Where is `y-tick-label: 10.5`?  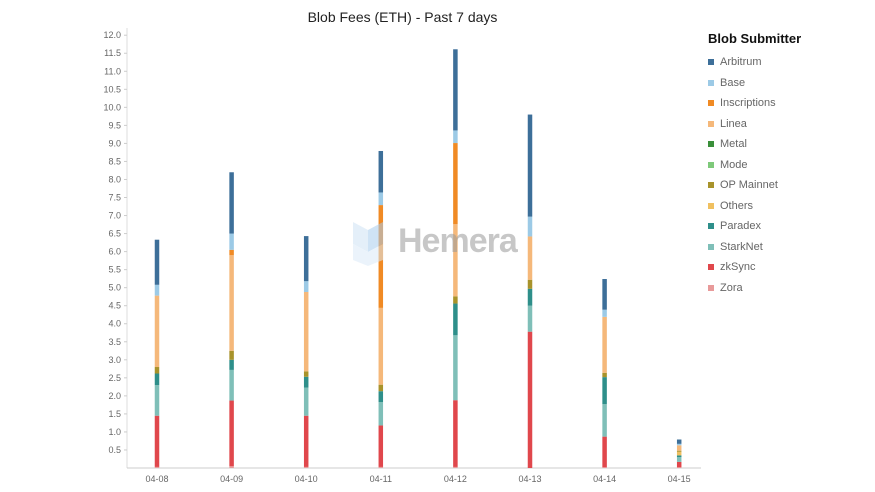 y-tick-label: 10.5 is located at coordinates (112, 89).